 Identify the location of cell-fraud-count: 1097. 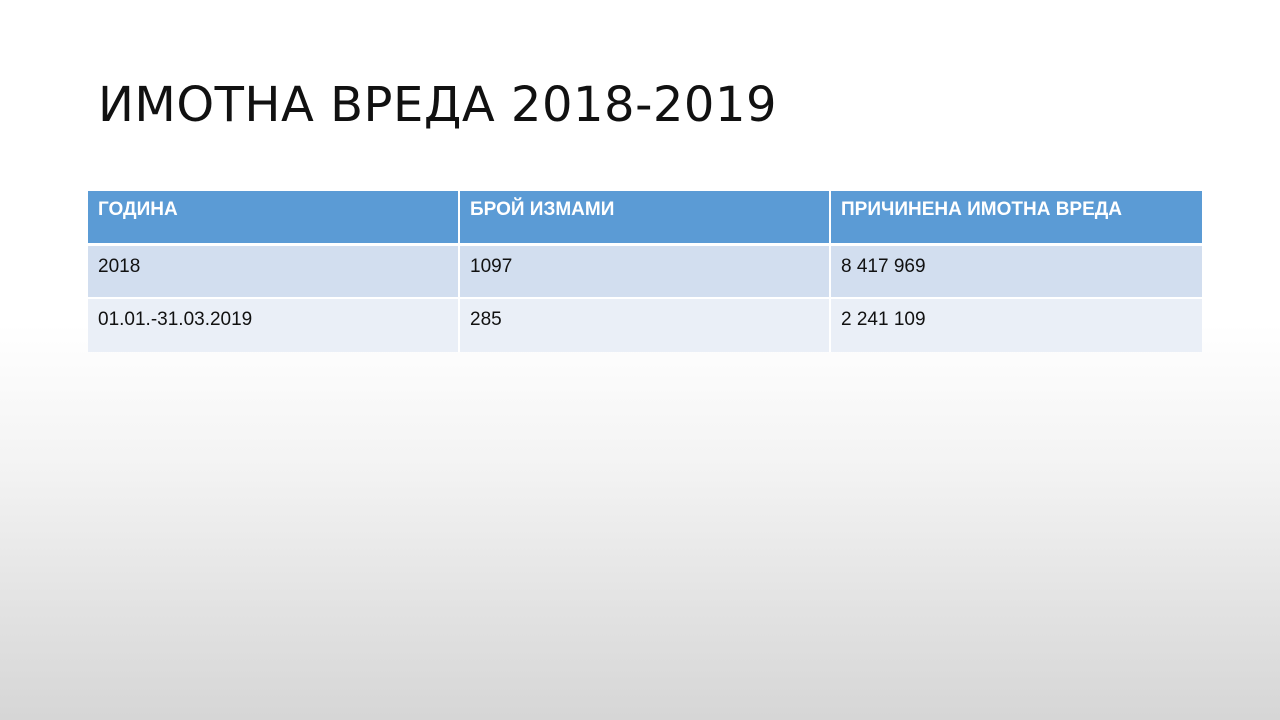
(645, 271).